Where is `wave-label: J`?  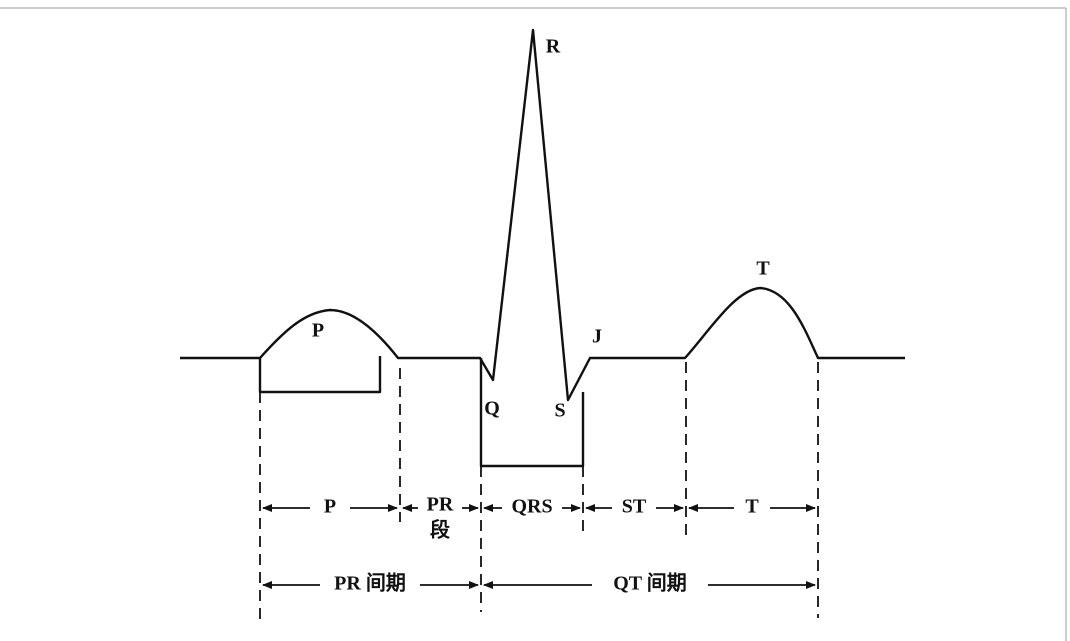
wave-label: J is located at coordinates (597, 337).